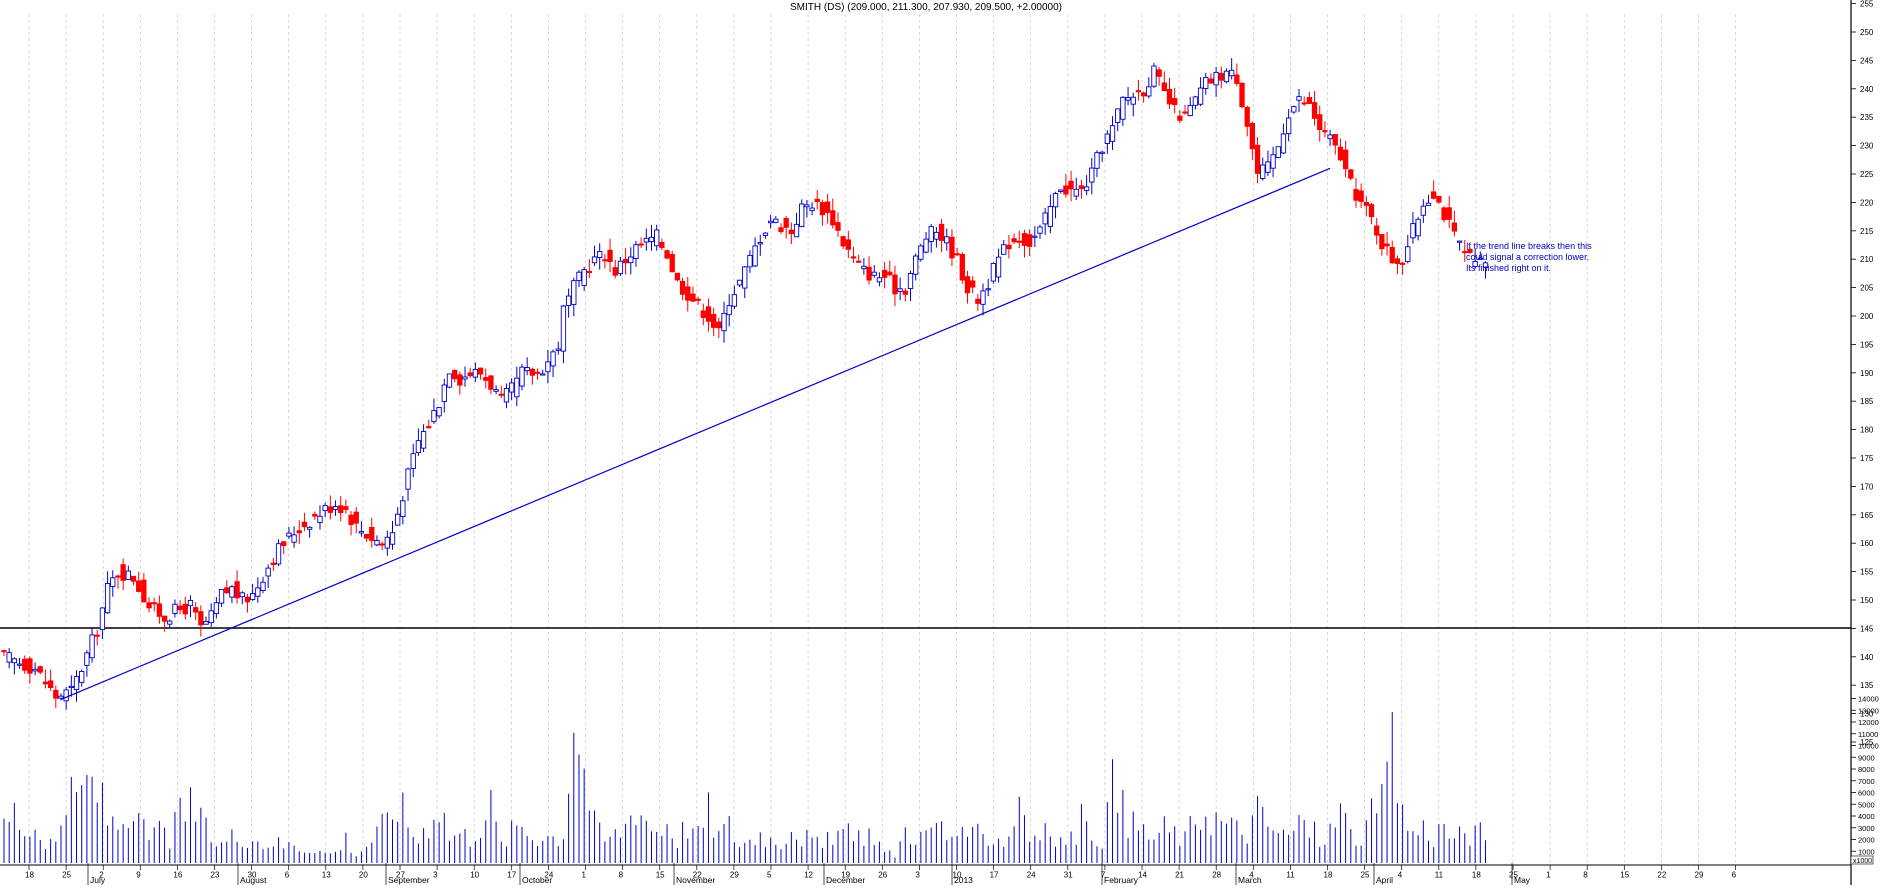 The height and width of the screenshot is (890, 1883). I want to click on month-label: December, so click(845, 880).